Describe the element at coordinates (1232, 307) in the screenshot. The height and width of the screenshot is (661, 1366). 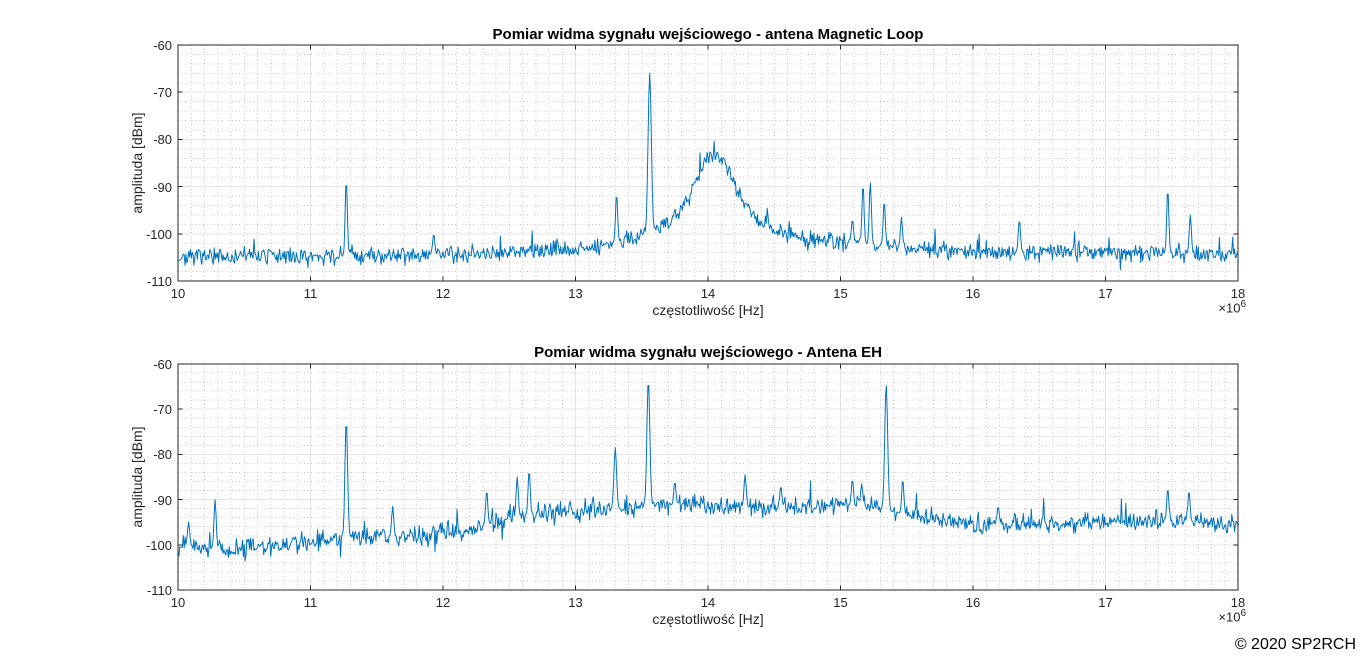
I see `chart1-x-exponent: ×10⁶` at that location.